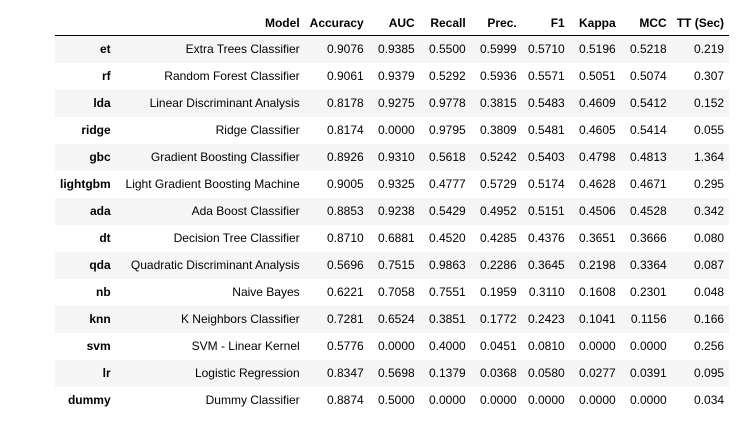  What do you see at coordinates (232, 76) in the screenshot?
I see `model-name-cell: Random Forest Classifier` at bounding box center [232, 76].